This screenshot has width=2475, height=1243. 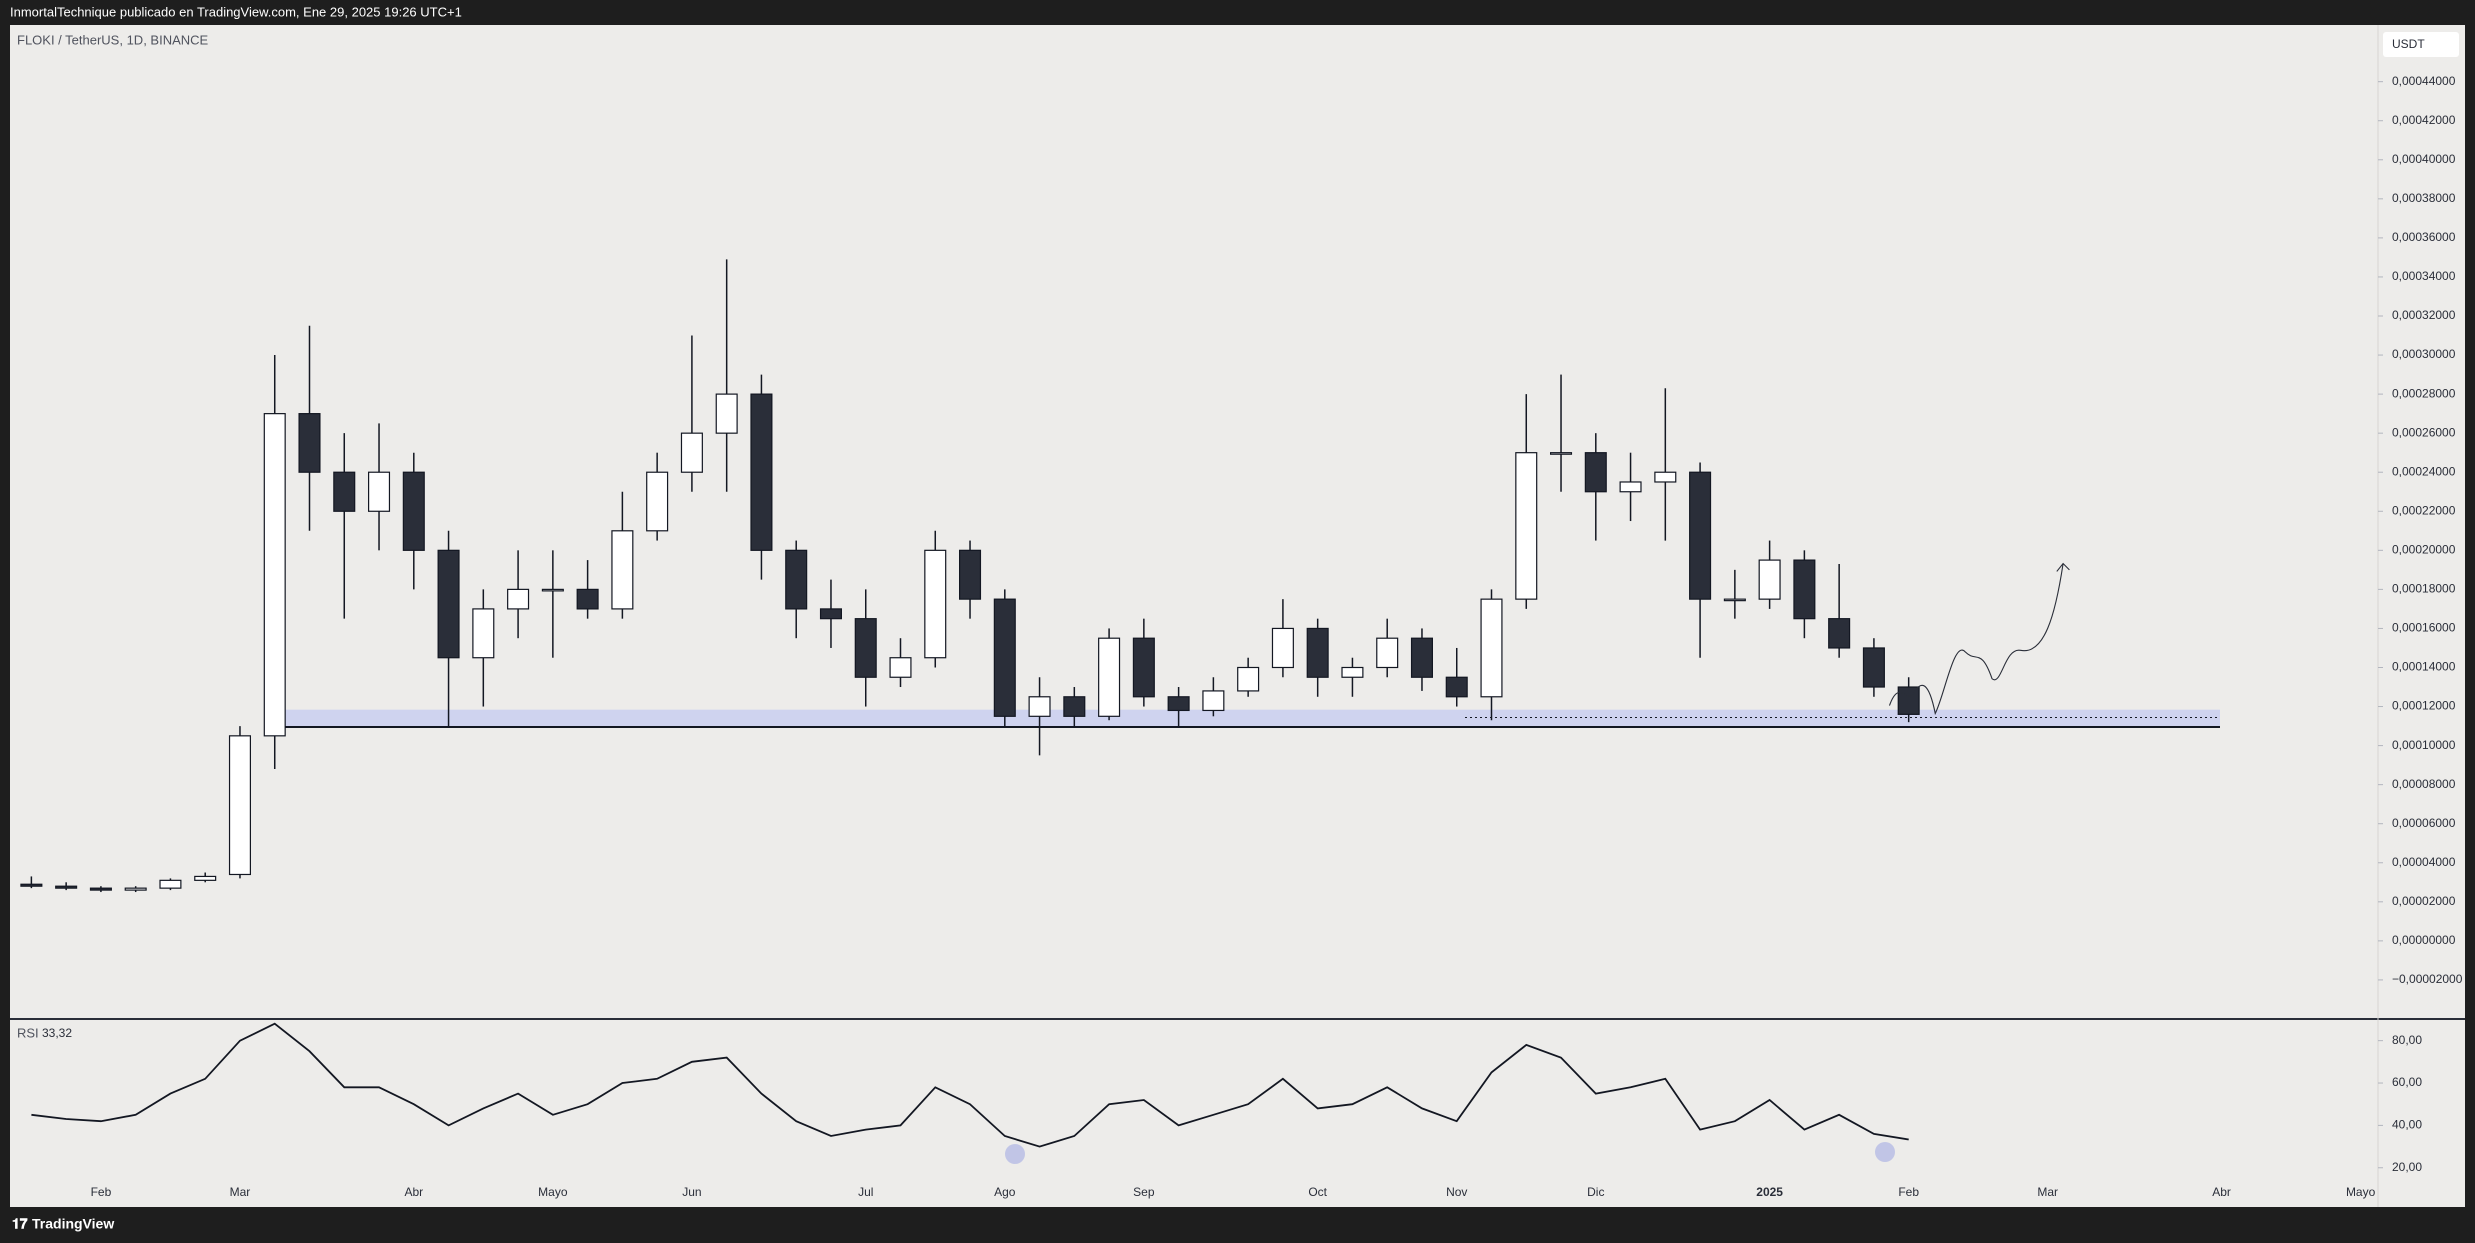 What do you see at coordinates (2424, 354) in the screenshot?
I see `y-tick-label: 0,00030000` at bounding box center [2424, 354].